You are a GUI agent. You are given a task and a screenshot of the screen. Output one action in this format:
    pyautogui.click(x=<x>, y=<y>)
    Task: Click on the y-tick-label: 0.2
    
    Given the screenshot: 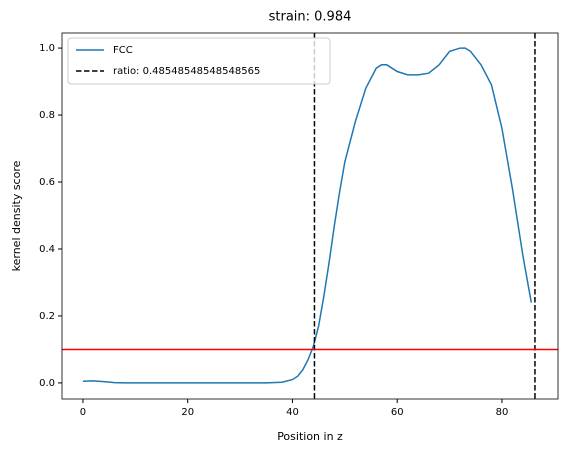 What is the action you would take?
    pyautogui.click(x=47, y=316)
    